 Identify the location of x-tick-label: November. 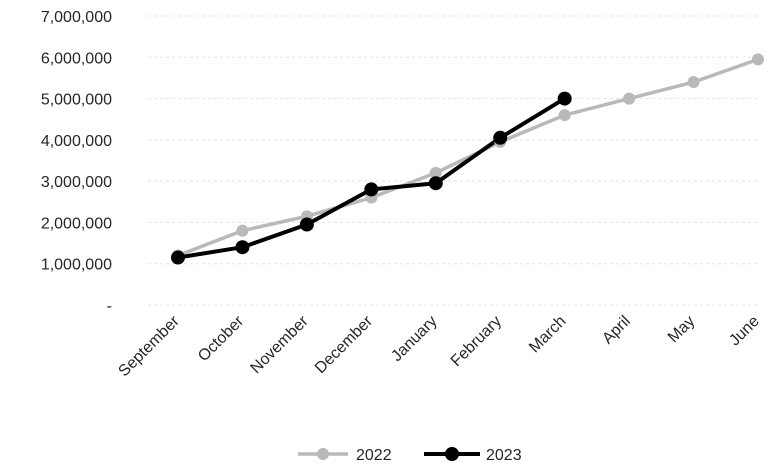
(280, 344).